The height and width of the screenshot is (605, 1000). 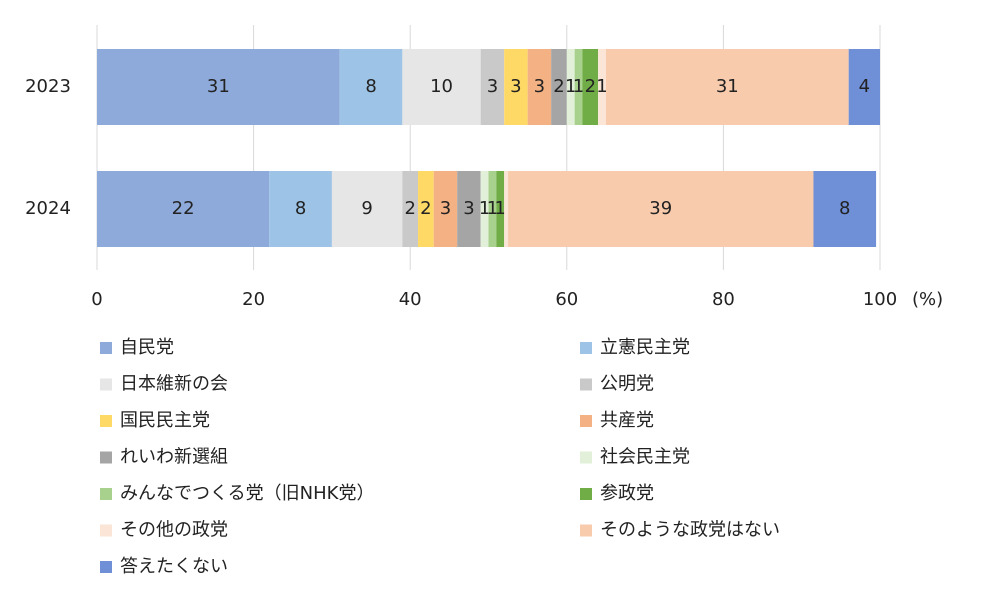 I want to click on x-tick-label: 100, so click(x=880, y=299).